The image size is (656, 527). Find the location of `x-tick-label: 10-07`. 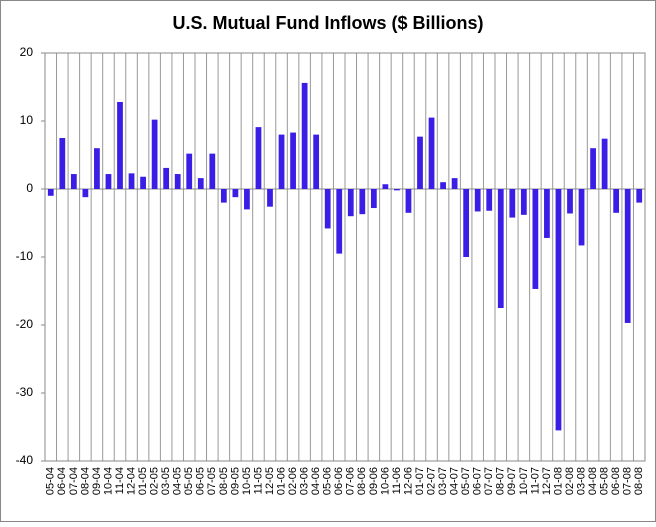

x-tick-label: 10-07 is located at coordinates (524, 481).